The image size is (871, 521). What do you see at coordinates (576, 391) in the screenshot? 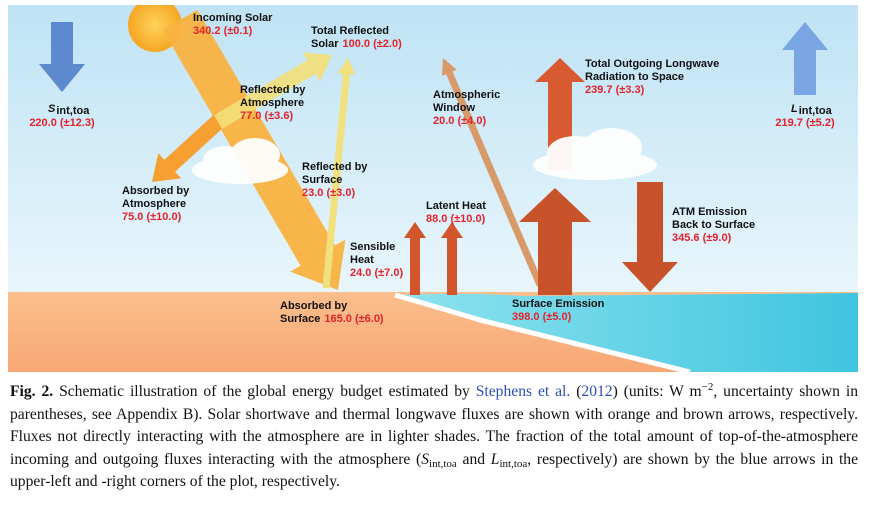
I see `caption-text: (` at bounding box center [576, 391].